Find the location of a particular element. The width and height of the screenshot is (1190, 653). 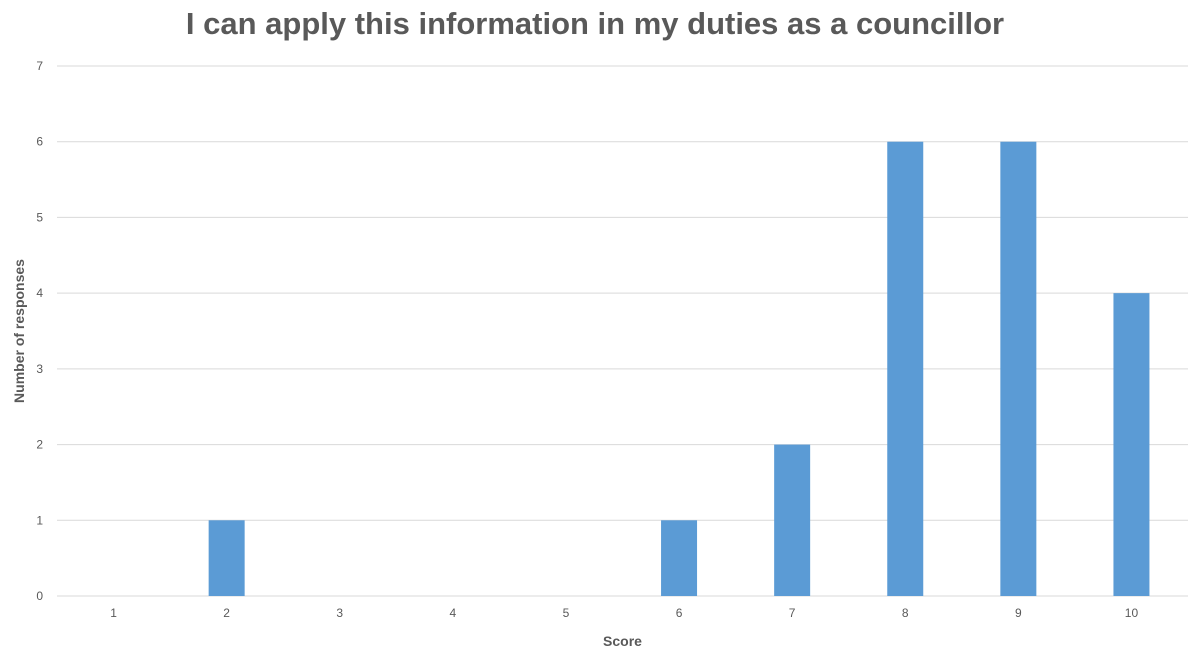

x-tick-label: 8 is located at coordinates (905, 613).